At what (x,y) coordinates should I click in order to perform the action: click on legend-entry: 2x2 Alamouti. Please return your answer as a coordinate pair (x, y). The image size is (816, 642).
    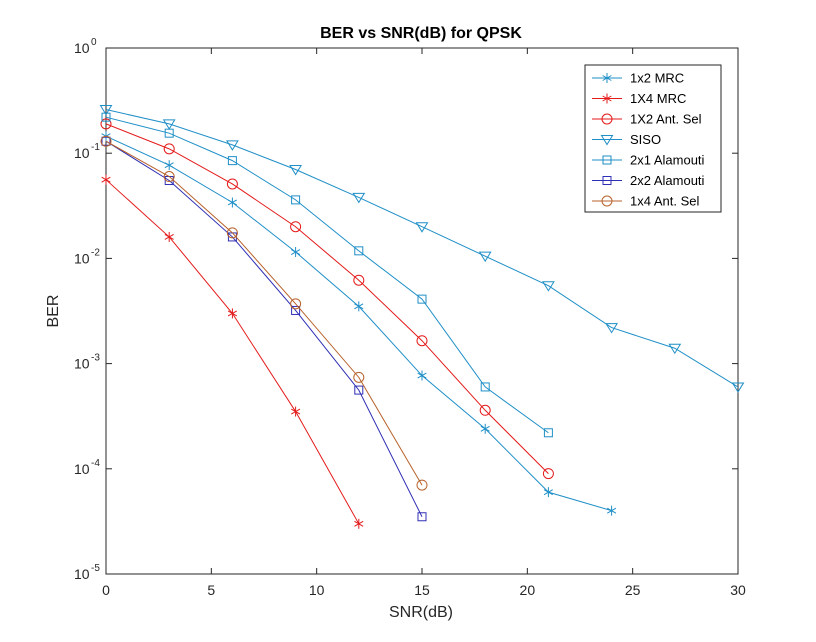
    Looking at the image, I should click on (648, 180).